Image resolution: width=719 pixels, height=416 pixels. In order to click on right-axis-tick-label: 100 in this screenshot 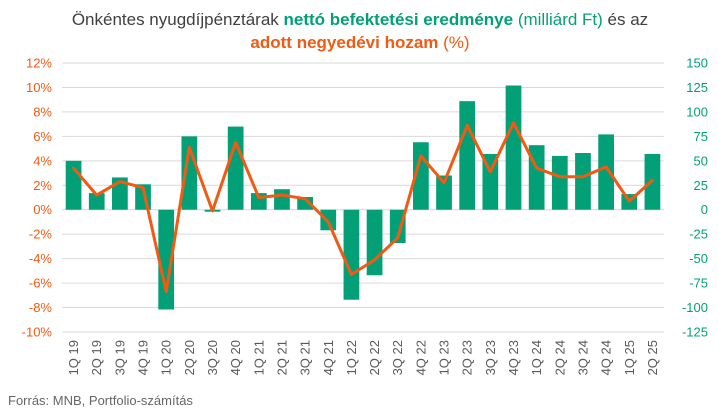, I will do `click(697, 111)`.